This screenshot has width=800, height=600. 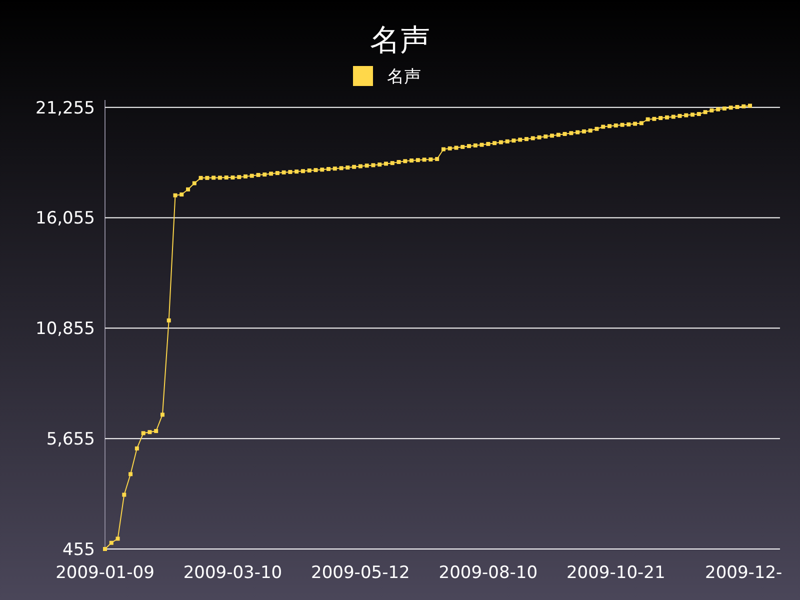 I want to click on y-tick-label: 10,855, so click(x=65, y=329).